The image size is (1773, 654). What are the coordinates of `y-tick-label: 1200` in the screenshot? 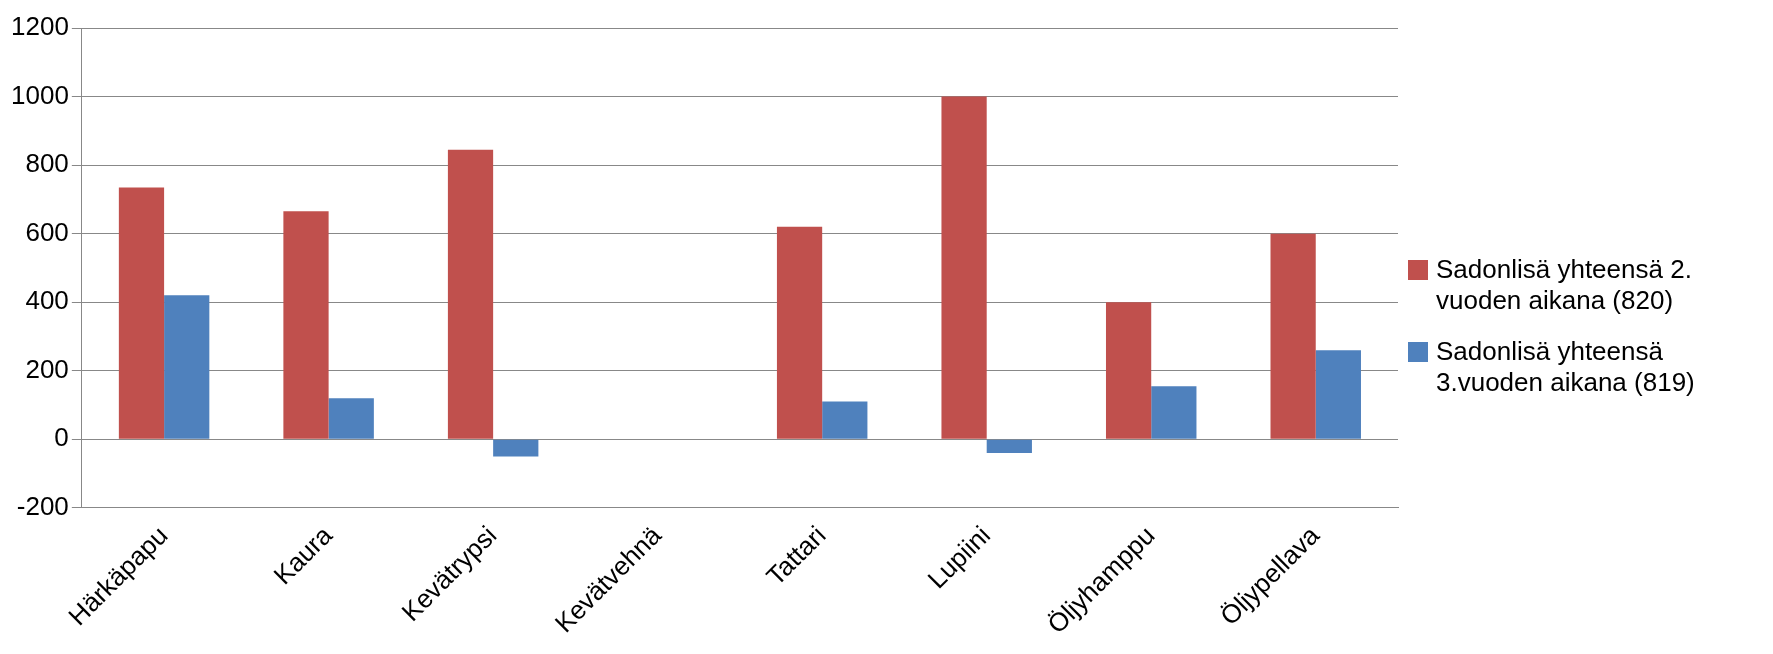 It's located at (40, 26).